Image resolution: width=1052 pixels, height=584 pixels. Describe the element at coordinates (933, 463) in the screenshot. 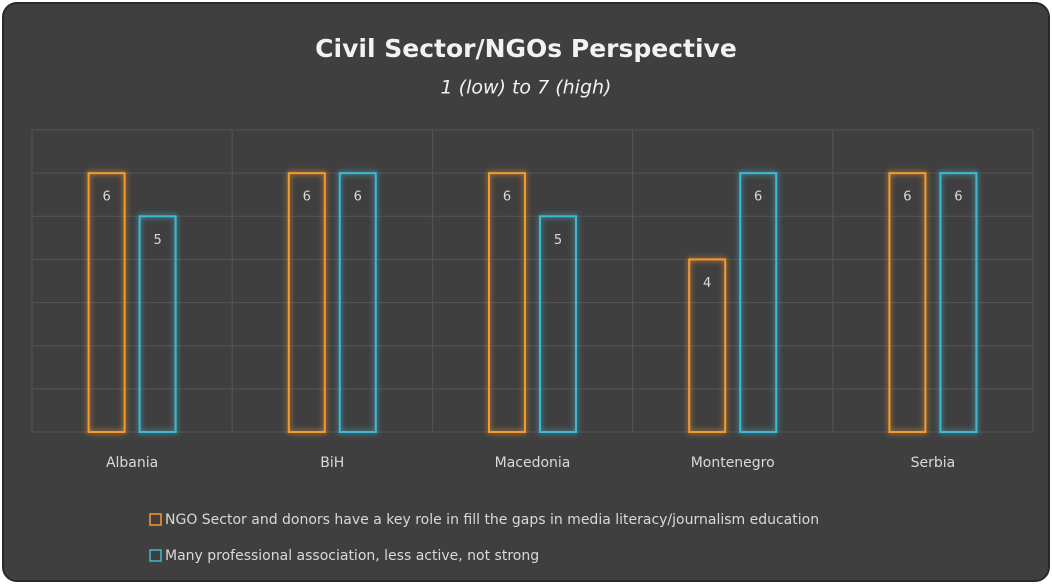

I see `x-tick-label: Serbia` at that location.